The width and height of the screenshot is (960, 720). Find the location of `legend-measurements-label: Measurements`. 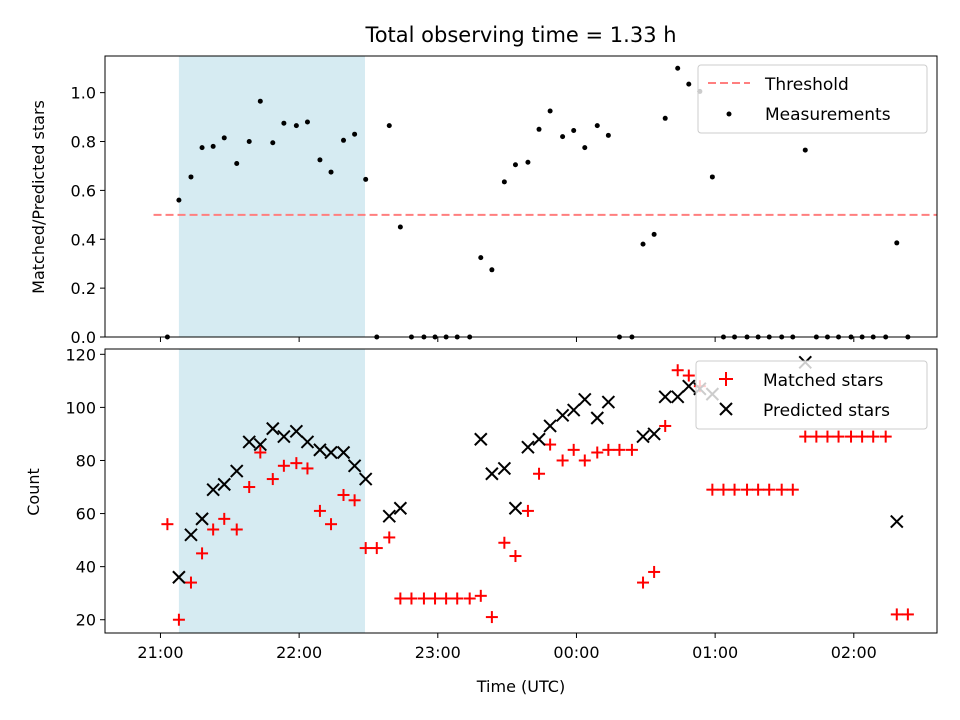

legend-measurements-label: Measurements is located at coordinates (828, 115).